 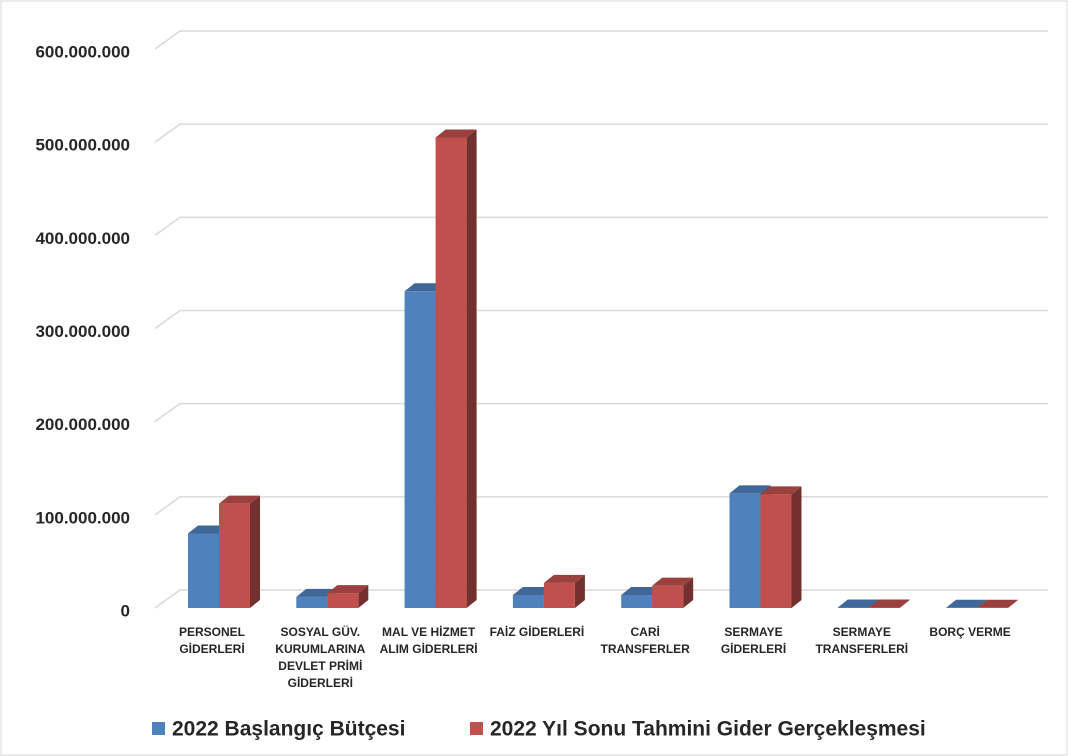 What do you see at coordinates (288, 729) in the screenshot?
I see `legend-label: 2022 Başlangıç Bütçesi` at bounding box center [288, 729].